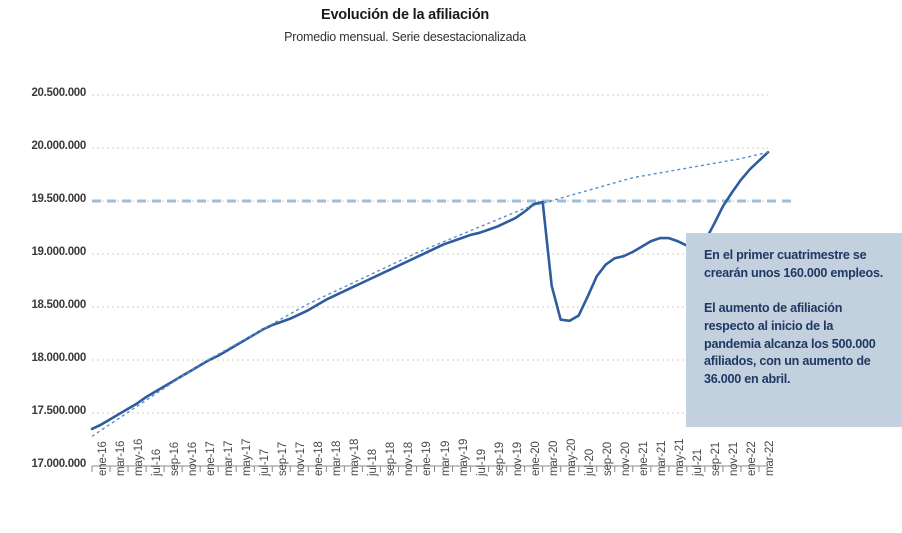  Describe the element at coordinates (697, 462) in the screenshot. I see `x-axis-tick-label: jul-21` at that location.